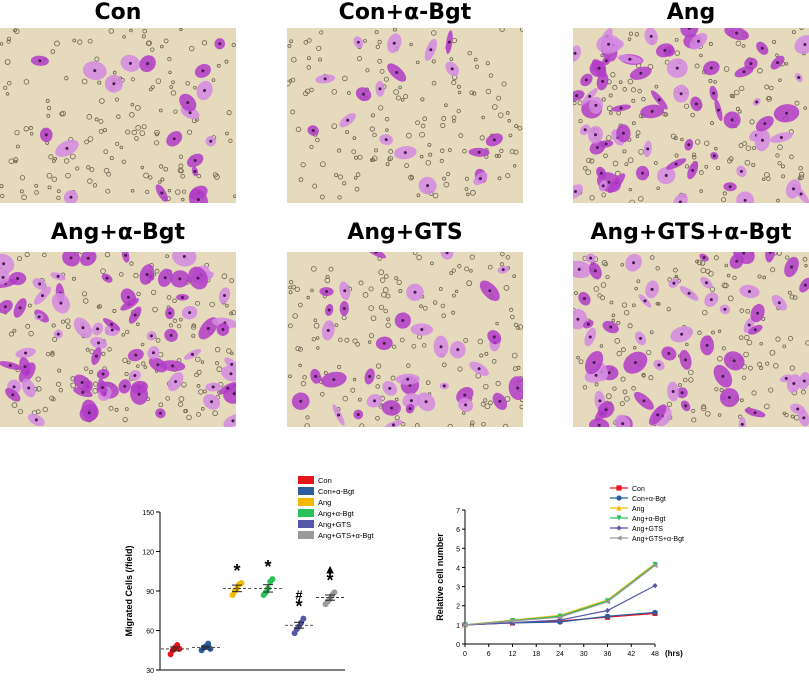 This screenshot has width=809, height=684. What do you see at coordinates (330, 568) in the screenshot?
I see `significance-mark: ▲` at bounding box center [330, 568].